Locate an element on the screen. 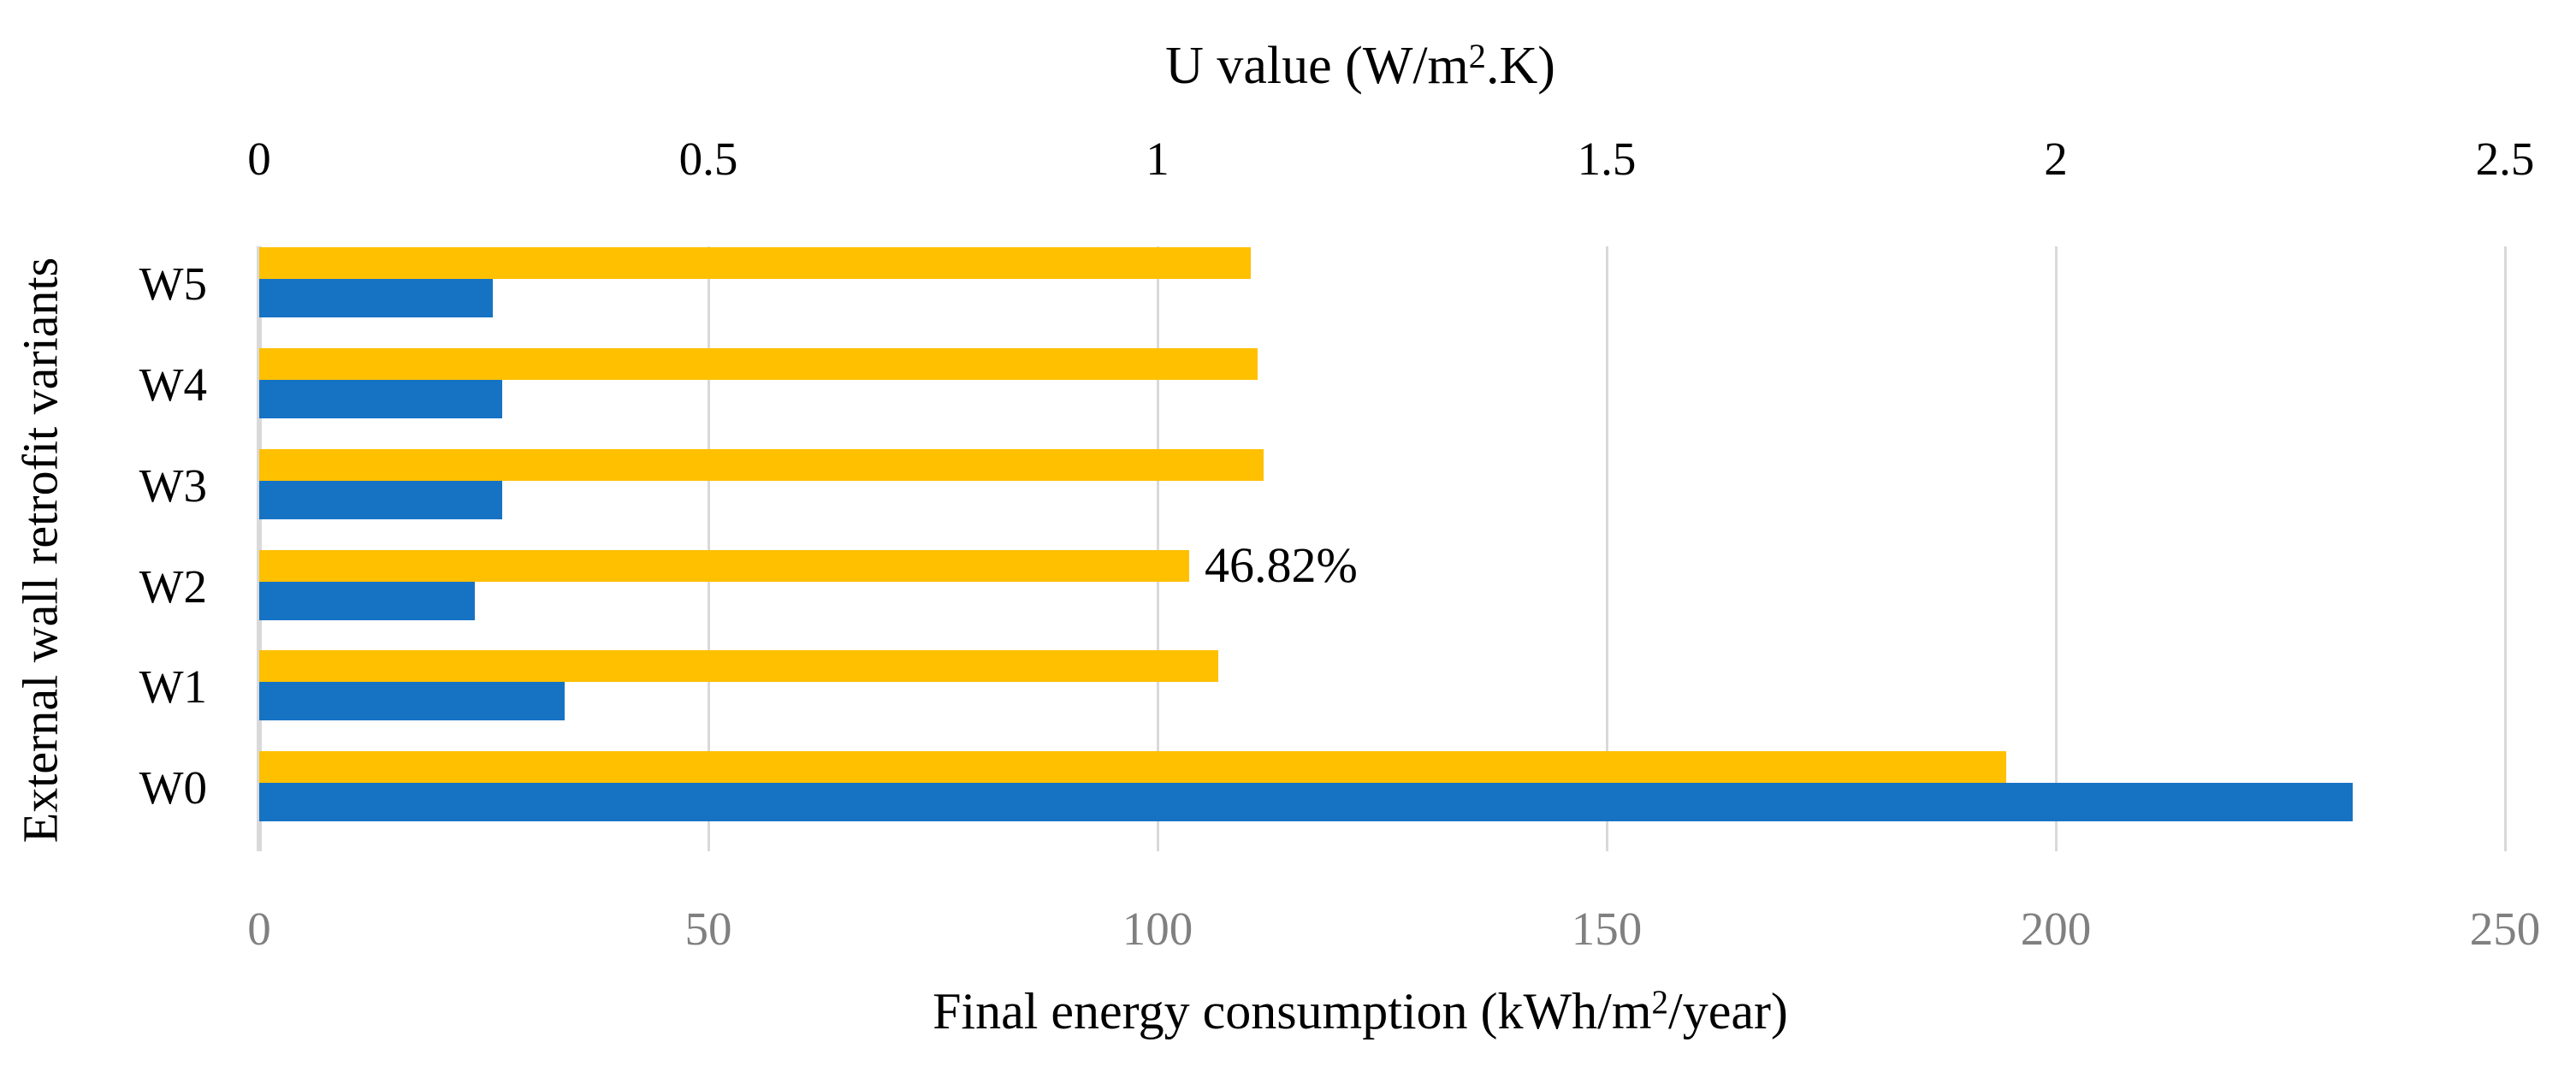 Image resolution: width=2576 pixels, height=1072 pixels. category-label-W2: W2 is located at coordinates (173, 586).